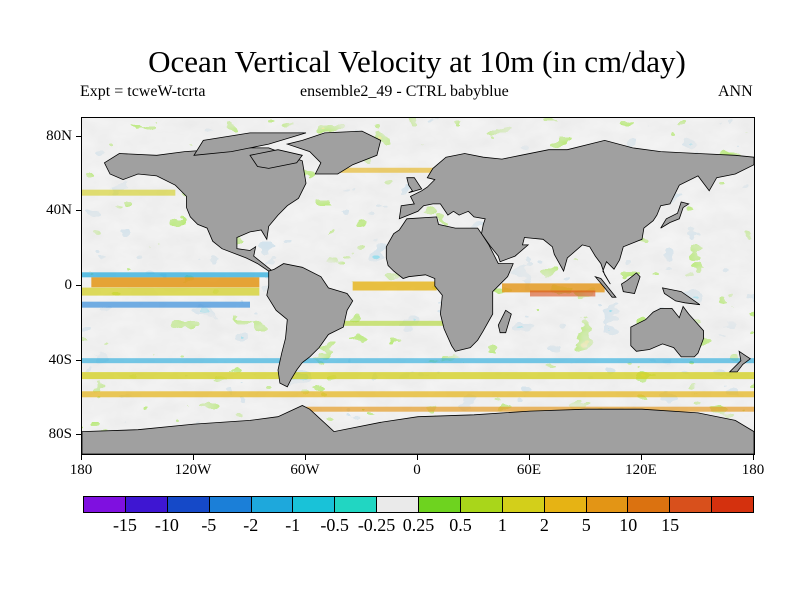 The image size is (800, 600). What do you see at coordinates (414, 185) in the screenshot?
I see `landmass-uk` at bounding box center [414, 185].